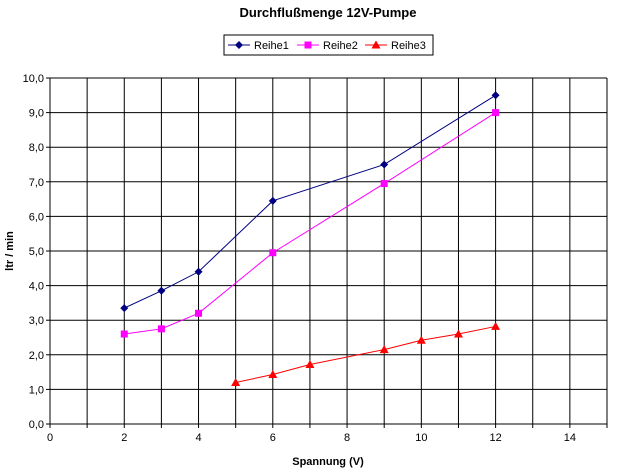 Image resolution: width=619 pixels, height=471 pixels. Describe the element at coordinates (328, 462) in the screenshot. I see `x-axis-title: Spannung (V)` at that location.